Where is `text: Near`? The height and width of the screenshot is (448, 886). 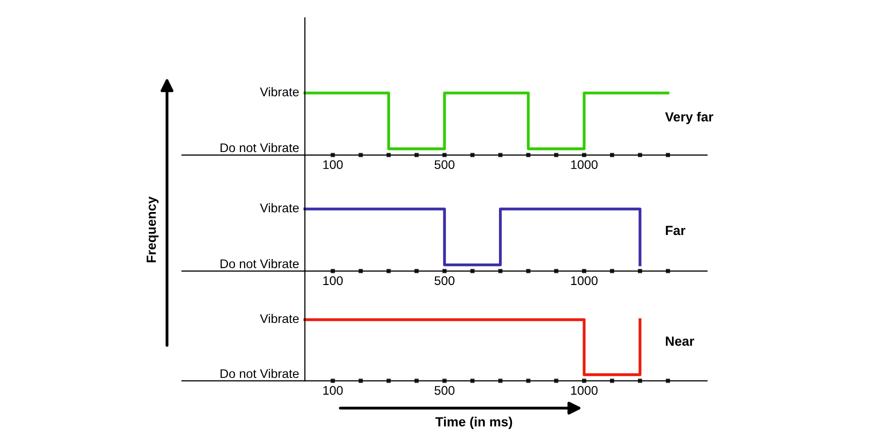 text: Near is located at coordinates (680, 341).